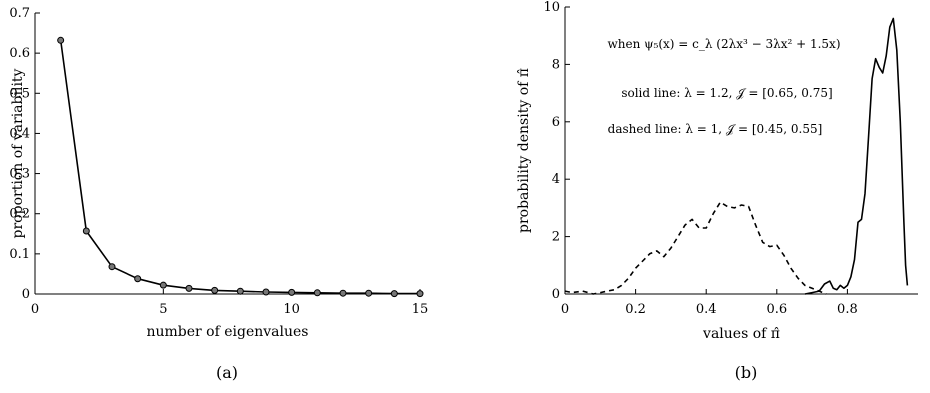  What do you see at coordinates (746, 372) in the screenshot?
I see `panel-label: (b)` at bounding box center [746, 372].